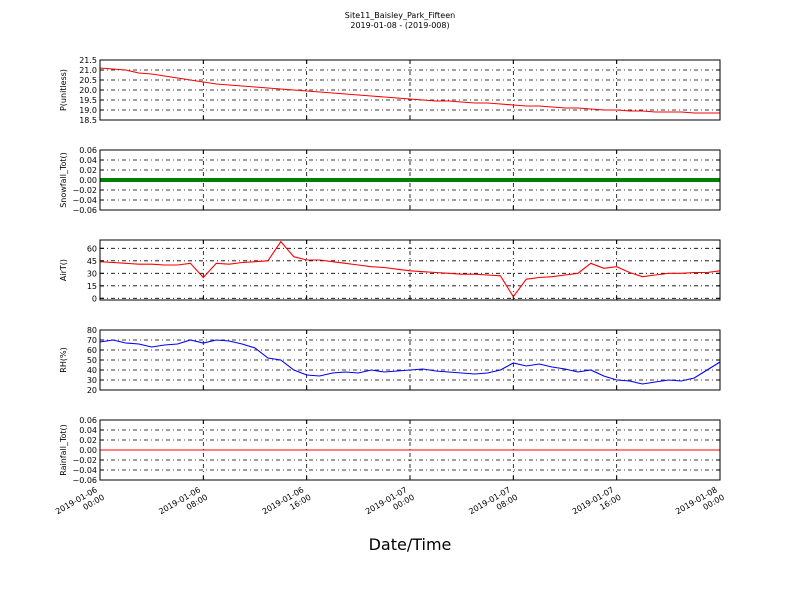 Image resolution: width=800 pixels, height=600 pixels. What do you see at coordinates (400, 15) in the screenshot?
I see `chart-title: Site11_Baisley_Park_Fifteen` at bounding box center [400, 15].